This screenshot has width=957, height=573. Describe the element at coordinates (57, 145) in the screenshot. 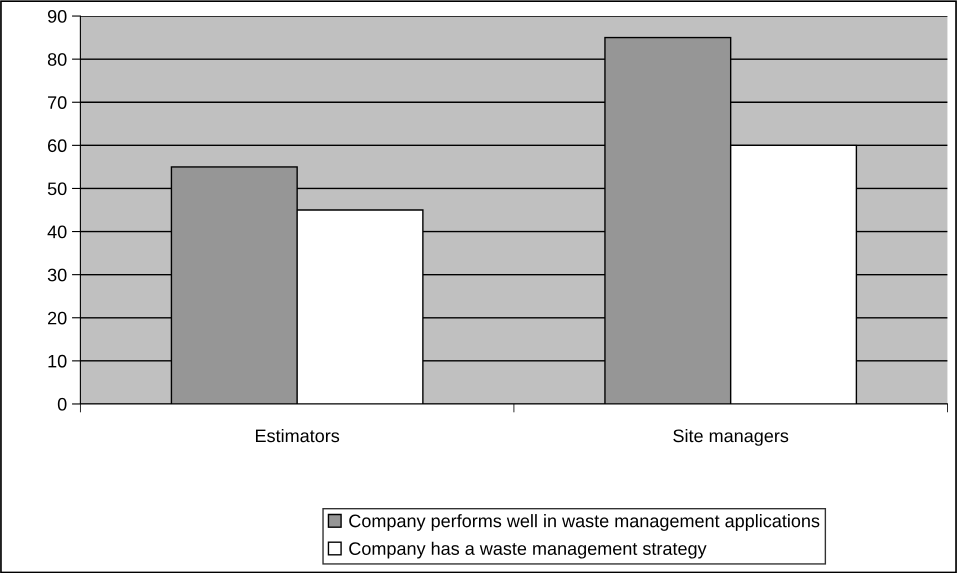

I see `y-tick-label: 60` at that location.